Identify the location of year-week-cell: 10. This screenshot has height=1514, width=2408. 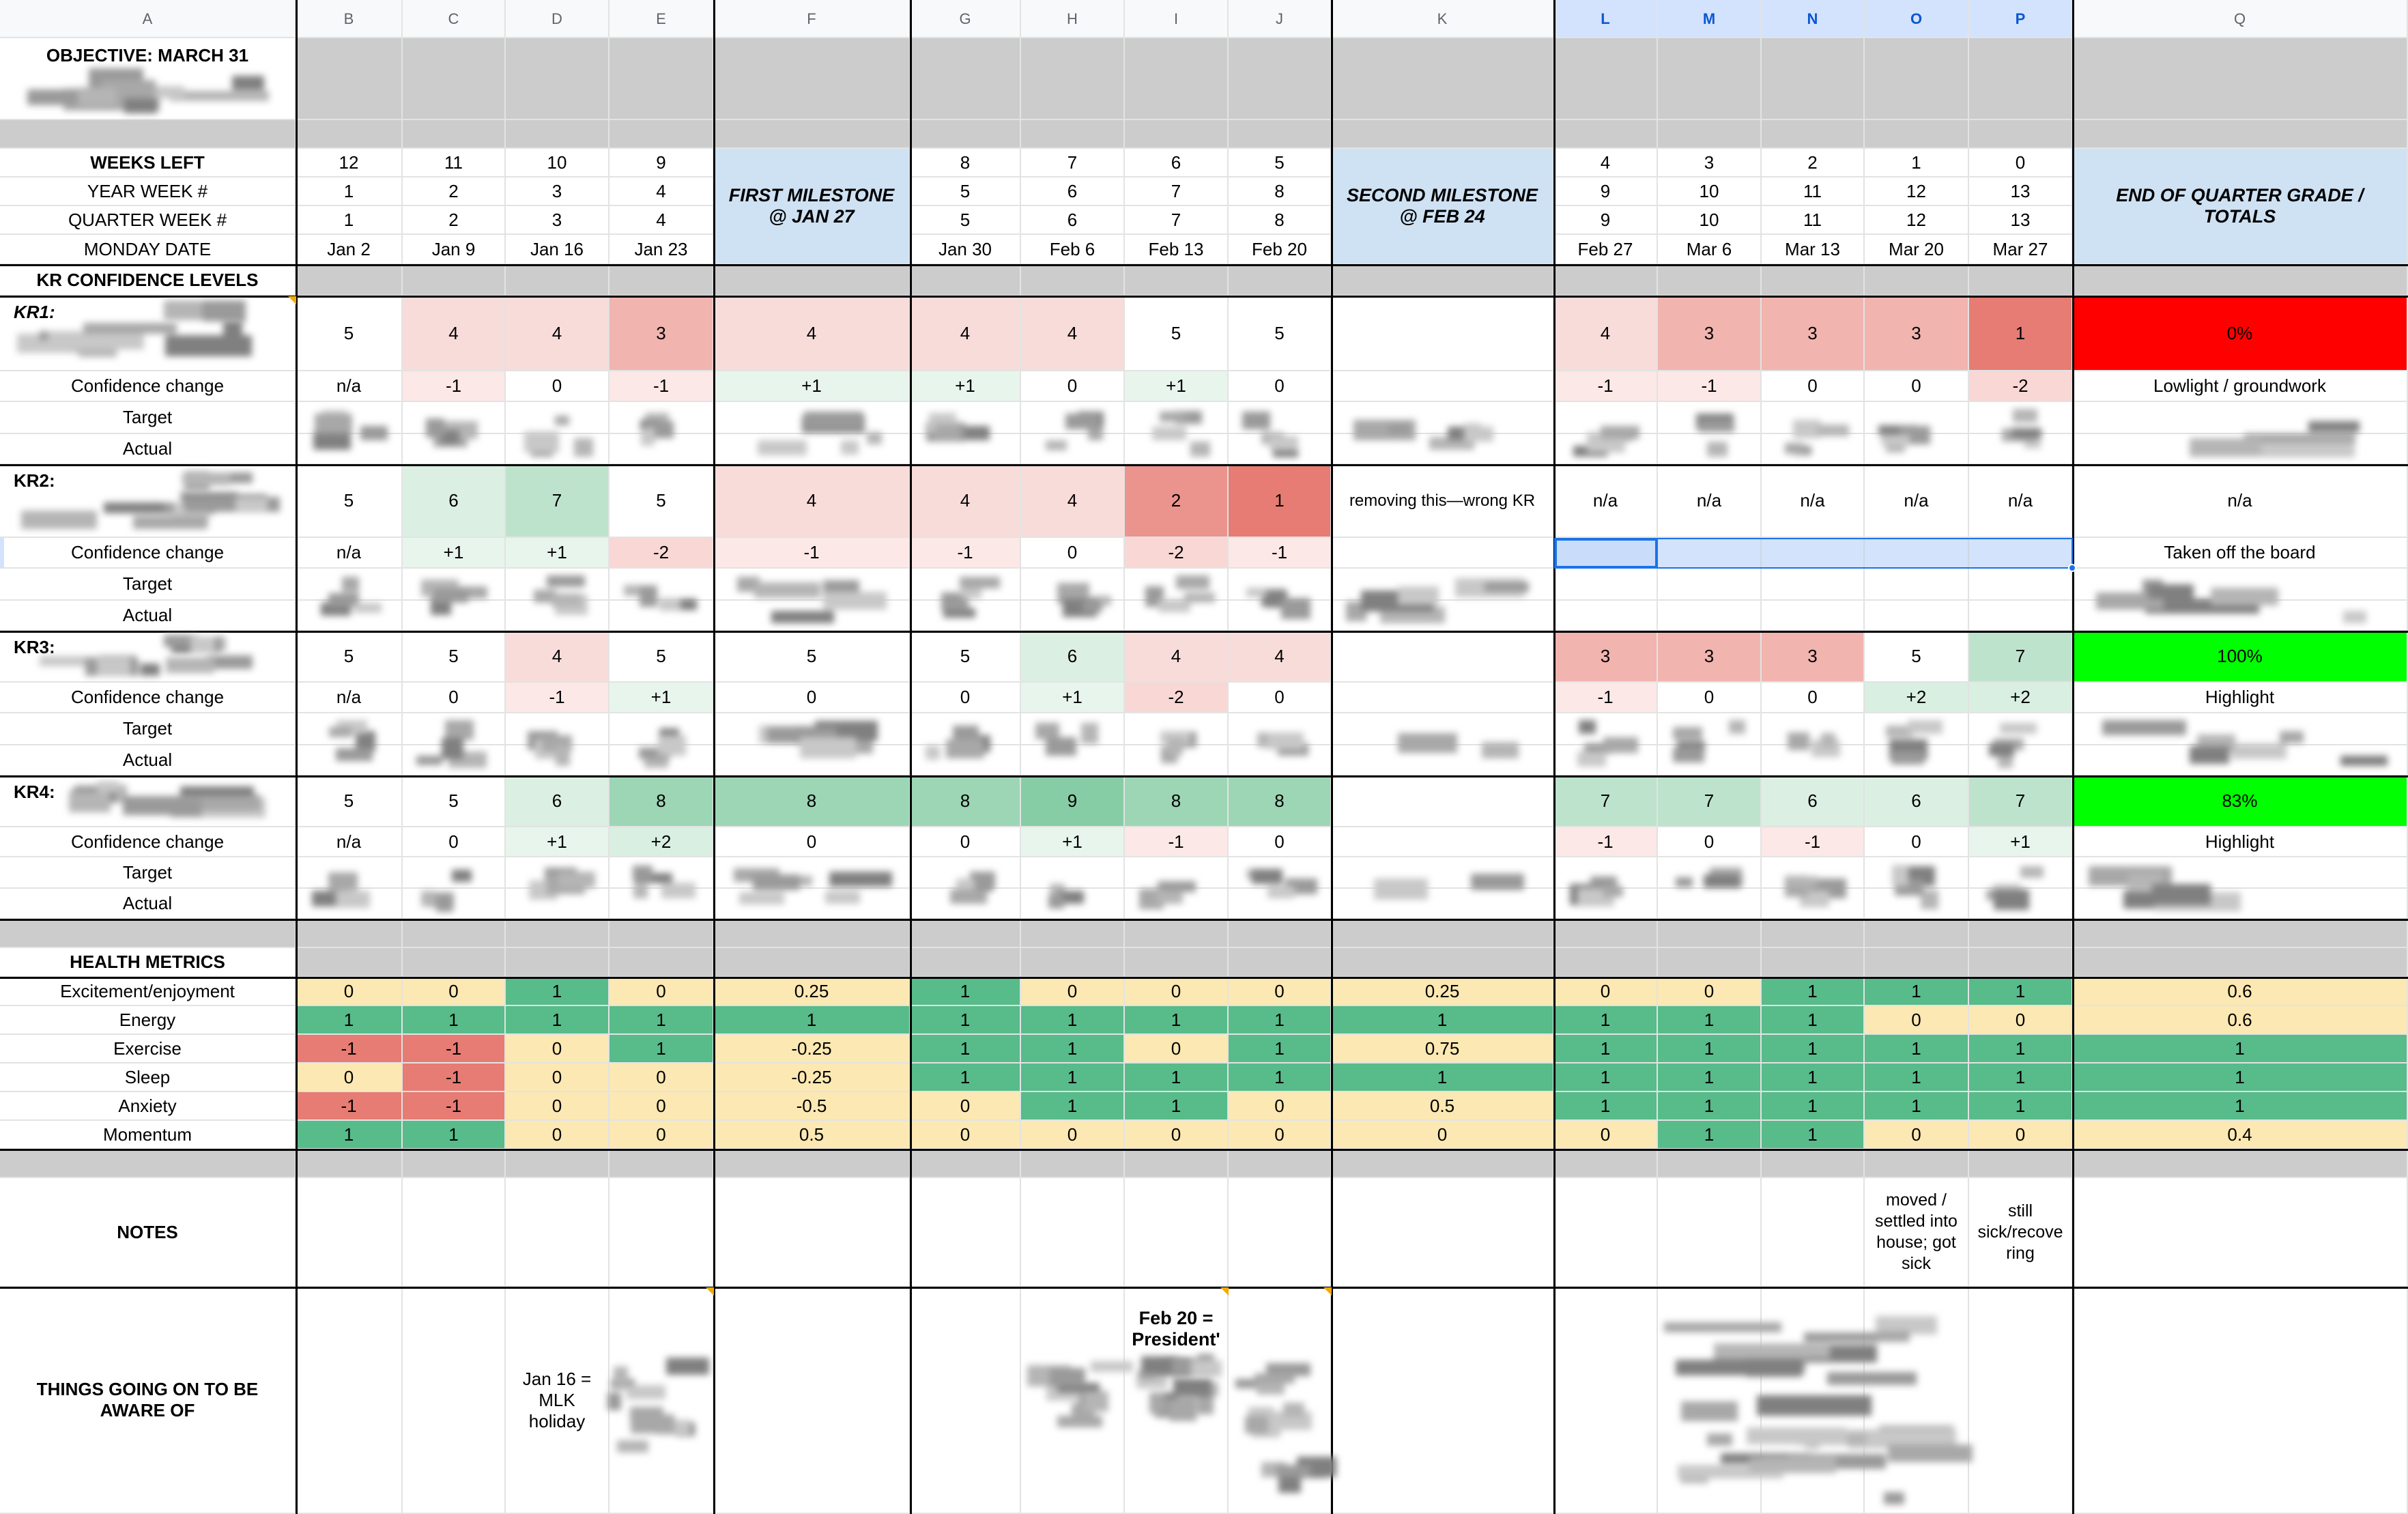
(1710, 191).